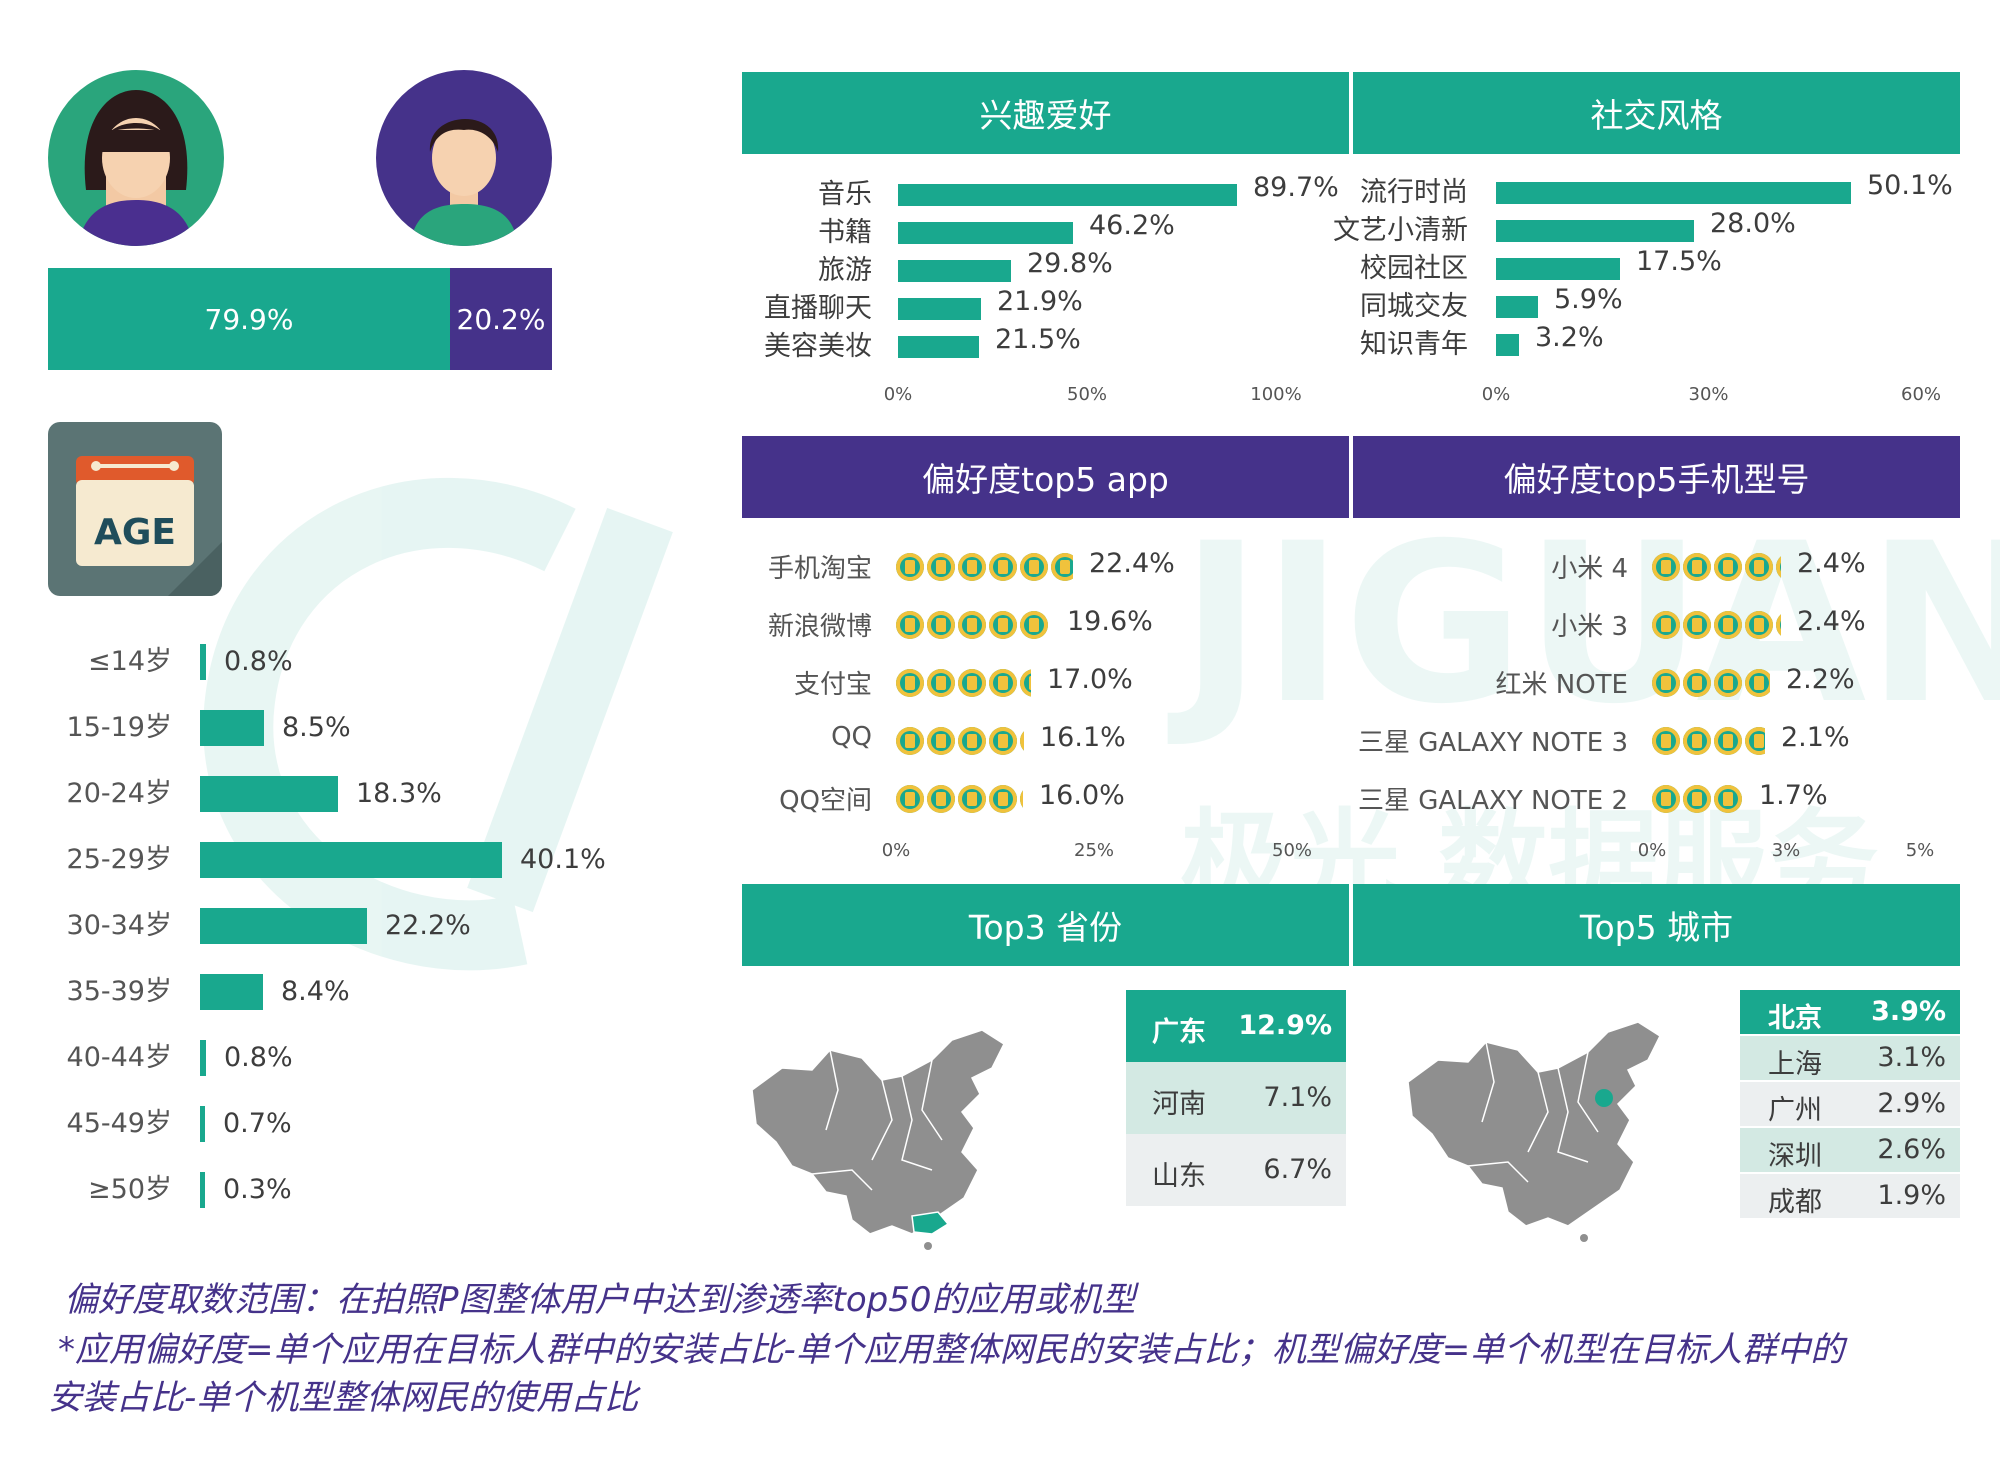 This screenshot has height=1459, width=2000. What do you see at coordinates (1179, 1176) in the screenshot?
I see `province-name: 山东` at bounding box center [1179, 1176].